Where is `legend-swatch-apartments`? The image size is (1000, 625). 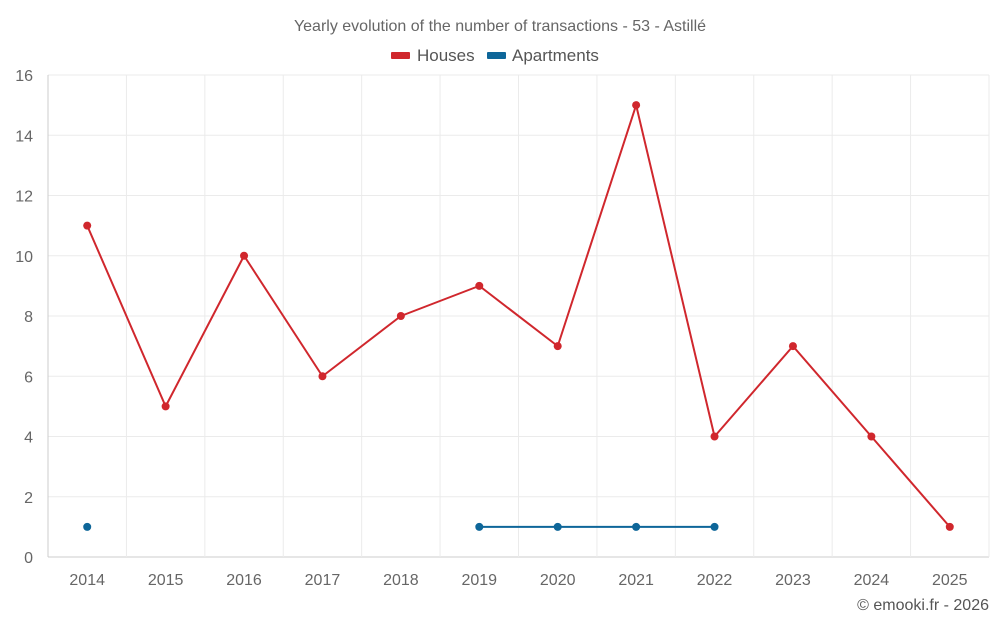
legend-swatch-apartments is located at coordinates (496, 55).